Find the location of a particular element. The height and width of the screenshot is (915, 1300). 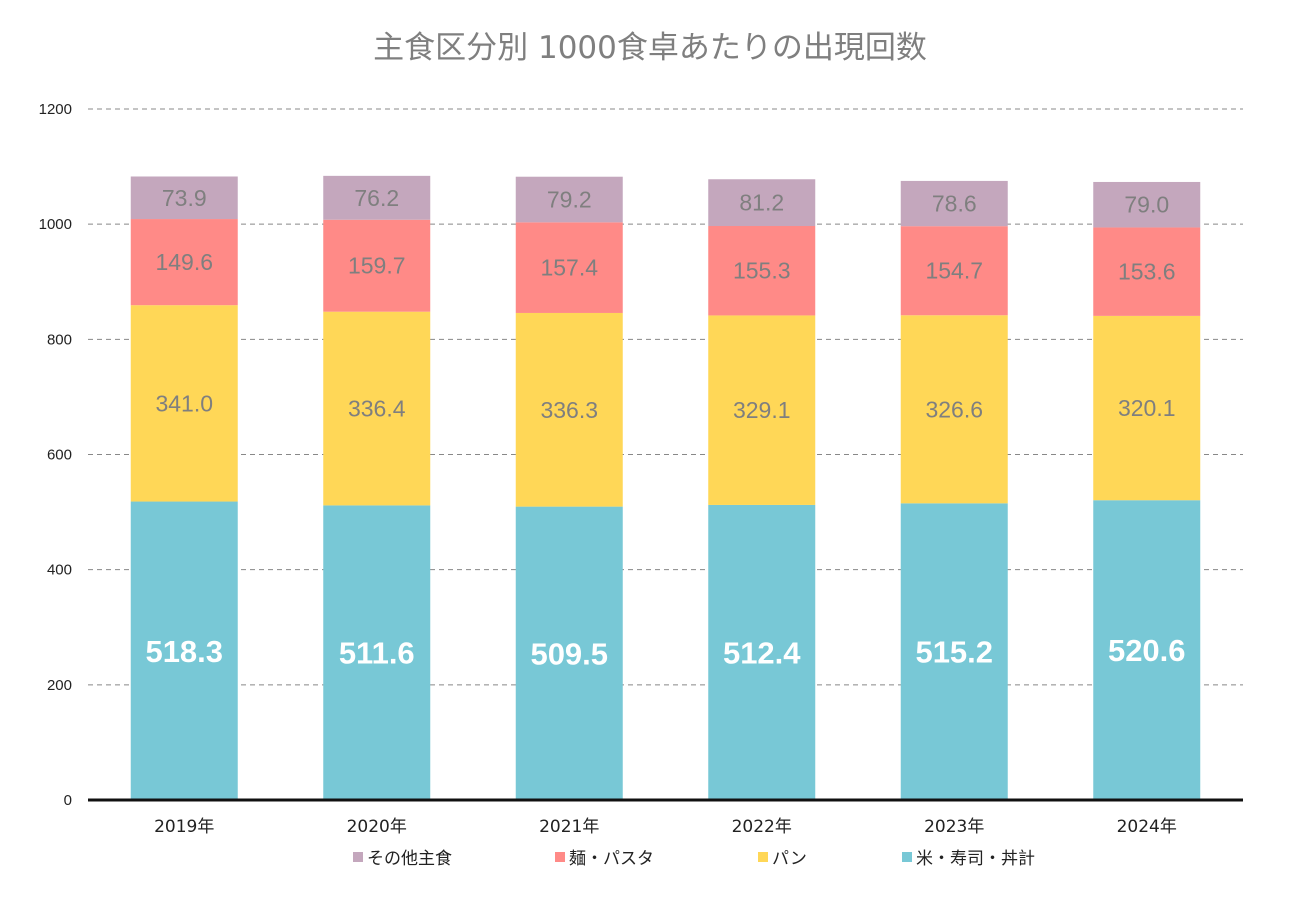

data-label: 79.2 is located at coordinates (569, 200).